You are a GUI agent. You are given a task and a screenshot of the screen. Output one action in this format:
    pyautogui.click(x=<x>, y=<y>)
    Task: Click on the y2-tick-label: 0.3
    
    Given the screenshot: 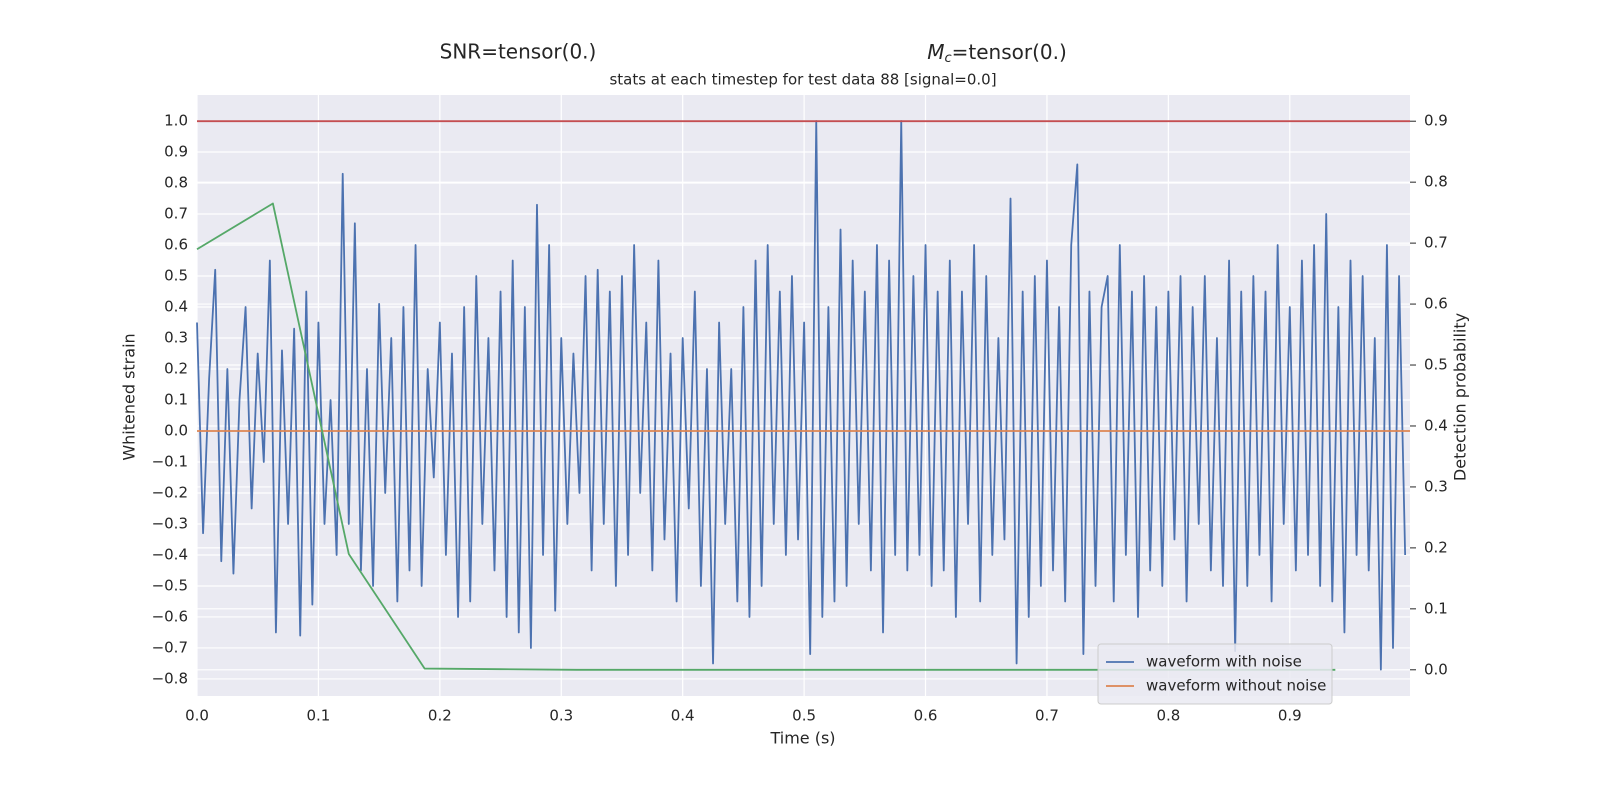 What is the action you would take?
    pyautogui.click(x=1436, y=486)
    